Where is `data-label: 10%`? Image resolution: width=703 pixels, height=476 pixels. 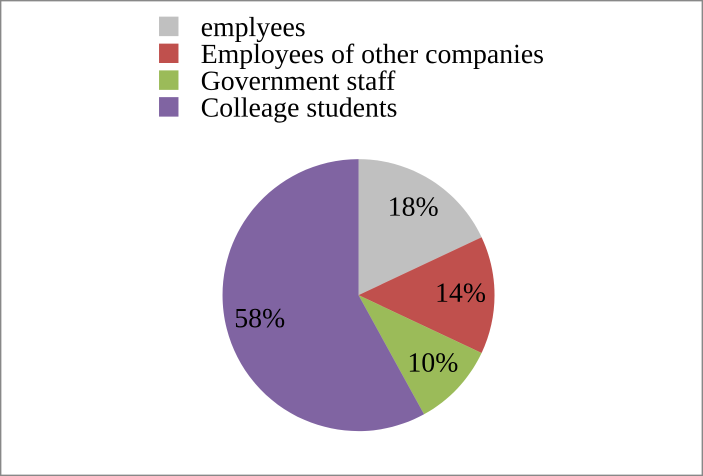 data-label: 10% is located at coordinates (434, 362).